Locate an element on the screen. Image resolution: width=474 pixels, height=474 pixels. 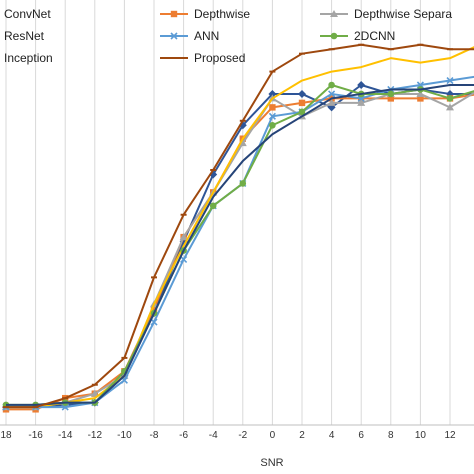
legend-item: Depthwise is located at coordinates (205, 14).